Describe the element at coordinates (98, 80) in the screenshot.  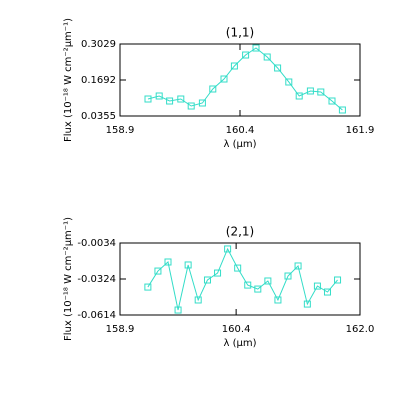
I see `y-tick-label: 0.1692` at that location.